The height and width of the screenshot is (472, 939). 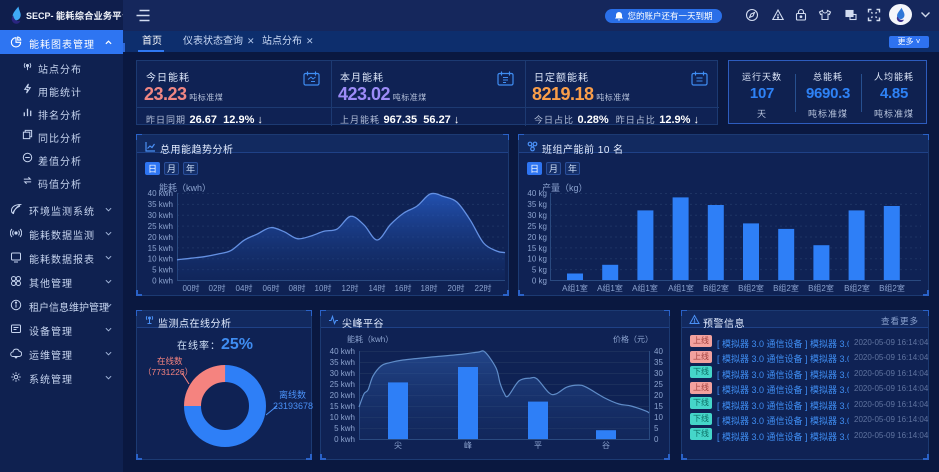 I want to click on svg-text: 离线数, so click(x=292, y=394).